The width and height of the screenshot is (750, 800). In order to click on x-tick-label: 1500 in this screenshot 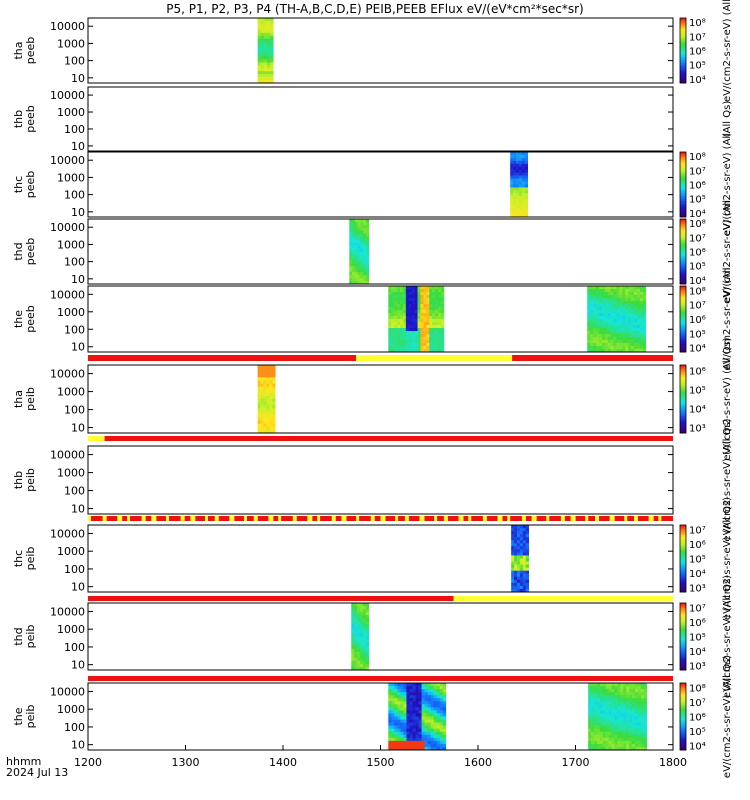, I will do `click(381, 762)`.